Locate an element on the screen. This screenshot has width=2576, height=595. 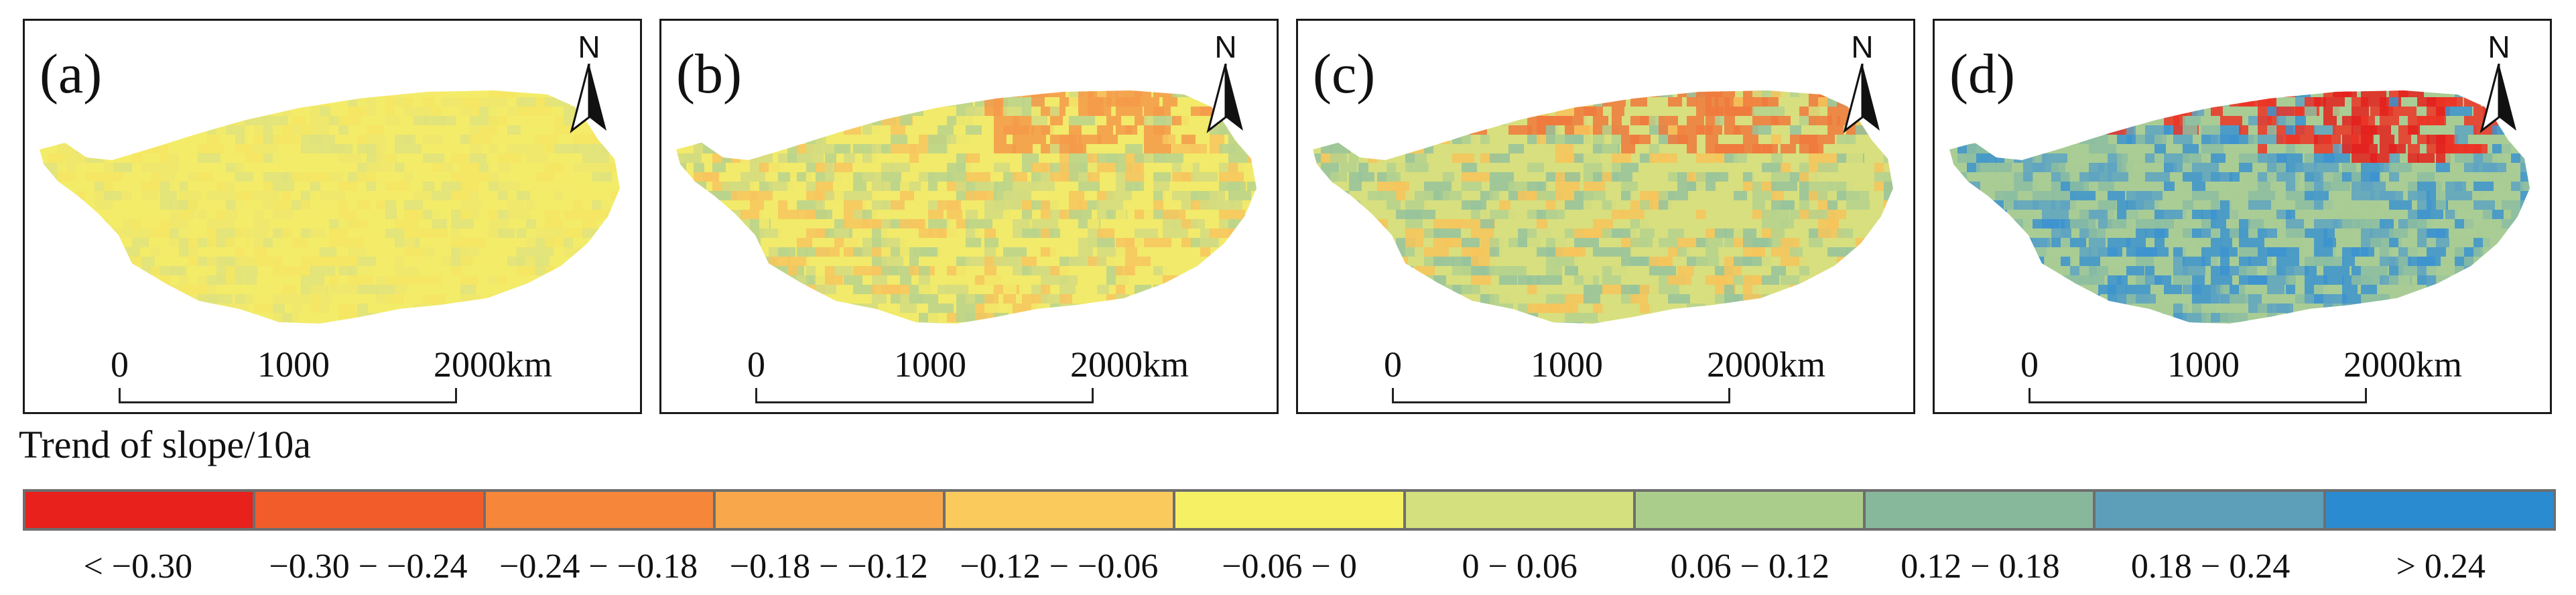
panel-label-d: (d) is located at coordinates (1982, 74).